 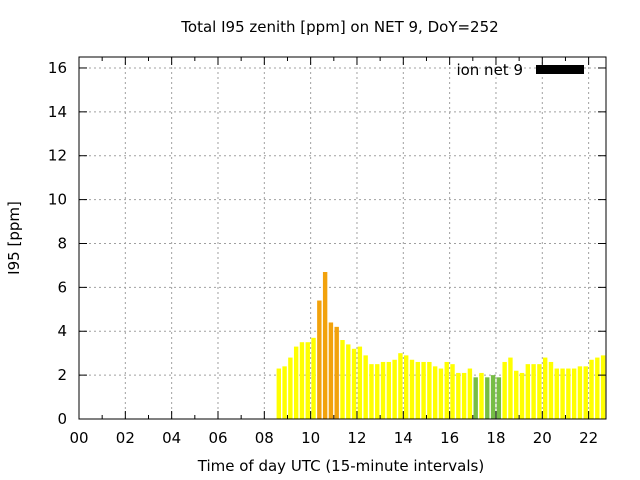 I want to click on y-tick-label: 14, so click(x=57, y=112).